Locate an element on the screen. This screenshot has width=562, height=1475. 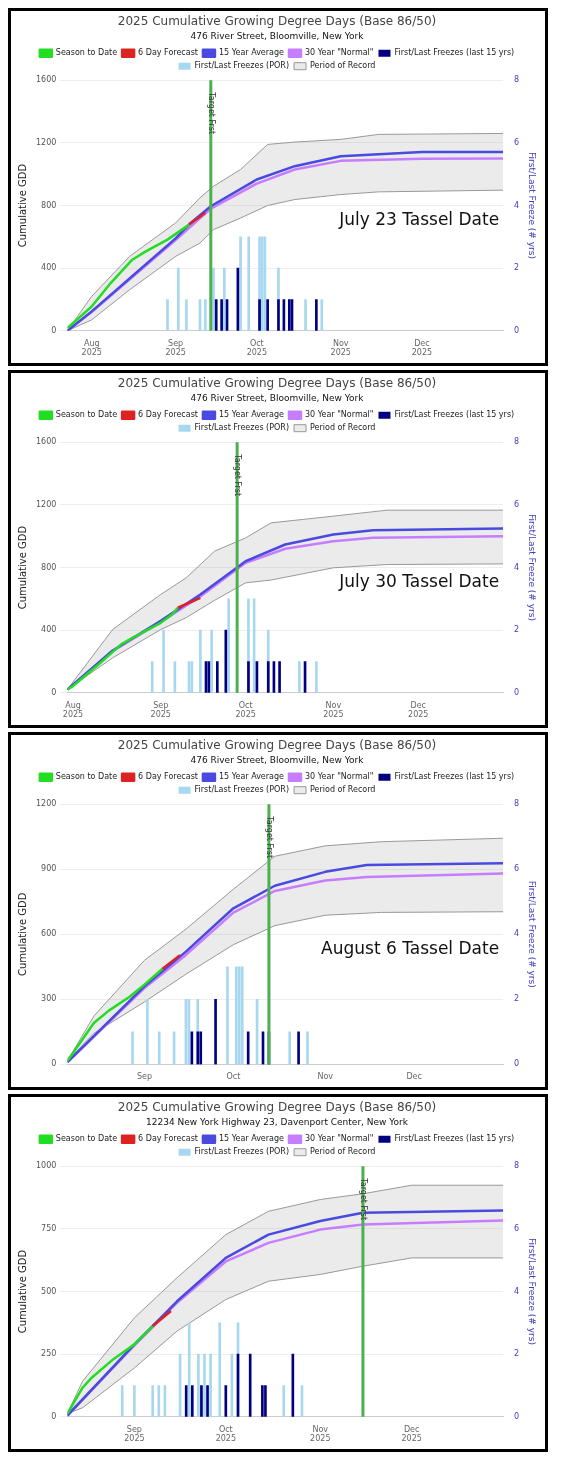
annotation: August 6 Tassel Date is located at coordinates (410, 948).